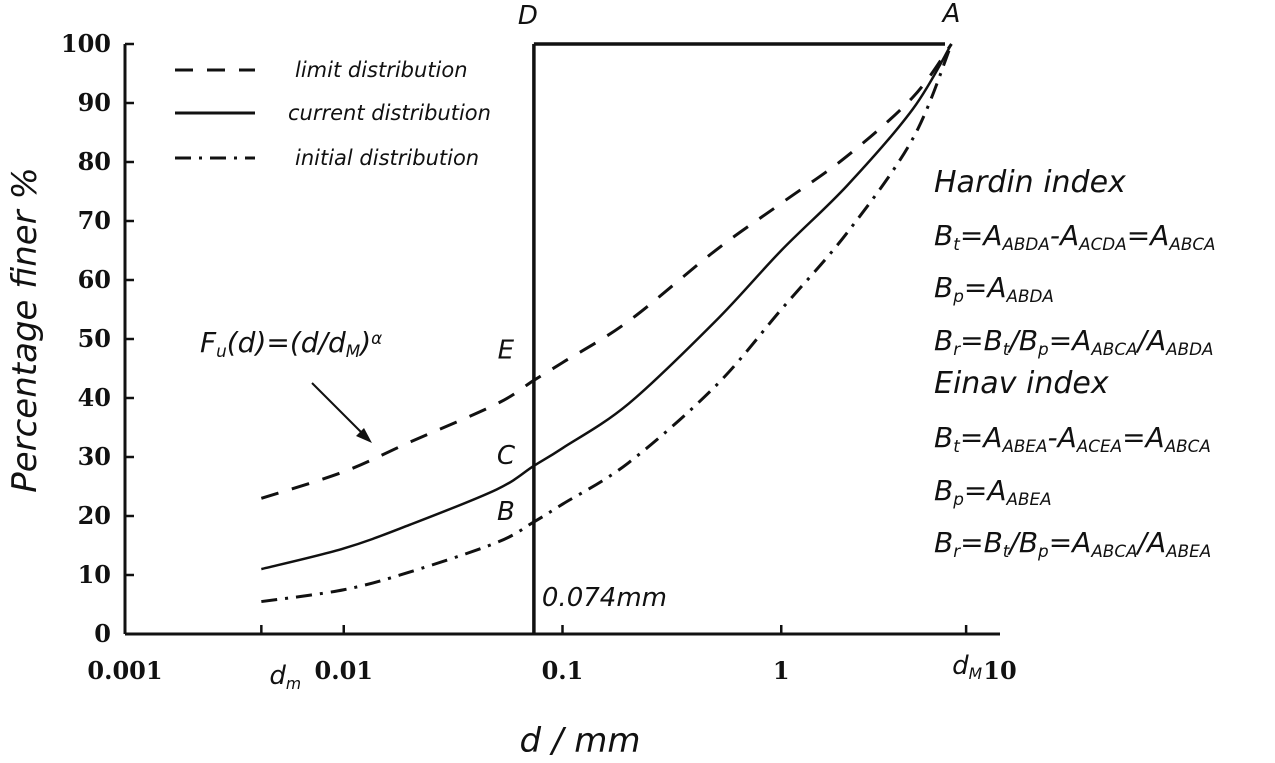 This screenshot has width=1275, height=763. Describe the element at coordinates (528, 16) in the screenshot. I see `point-label: D` at that location.